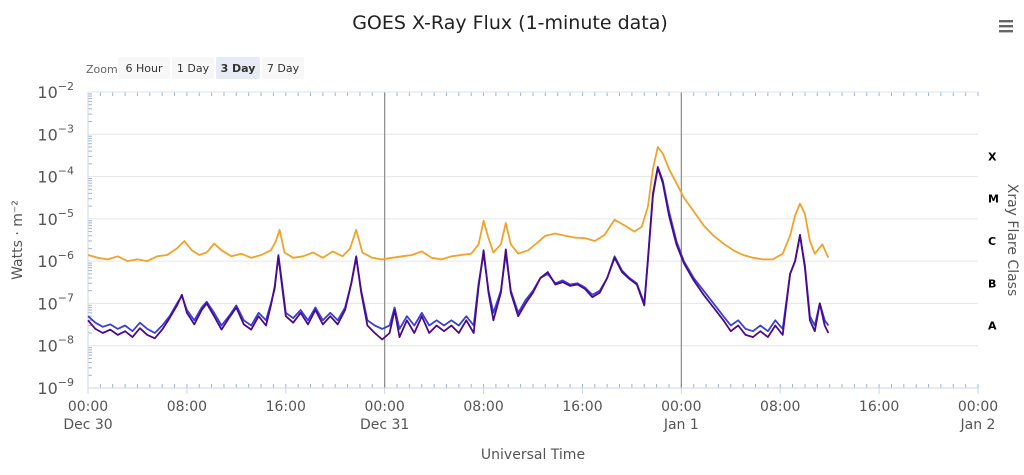  I want to click on y-tick-label: 10⁻⁵, so click(55, 218).